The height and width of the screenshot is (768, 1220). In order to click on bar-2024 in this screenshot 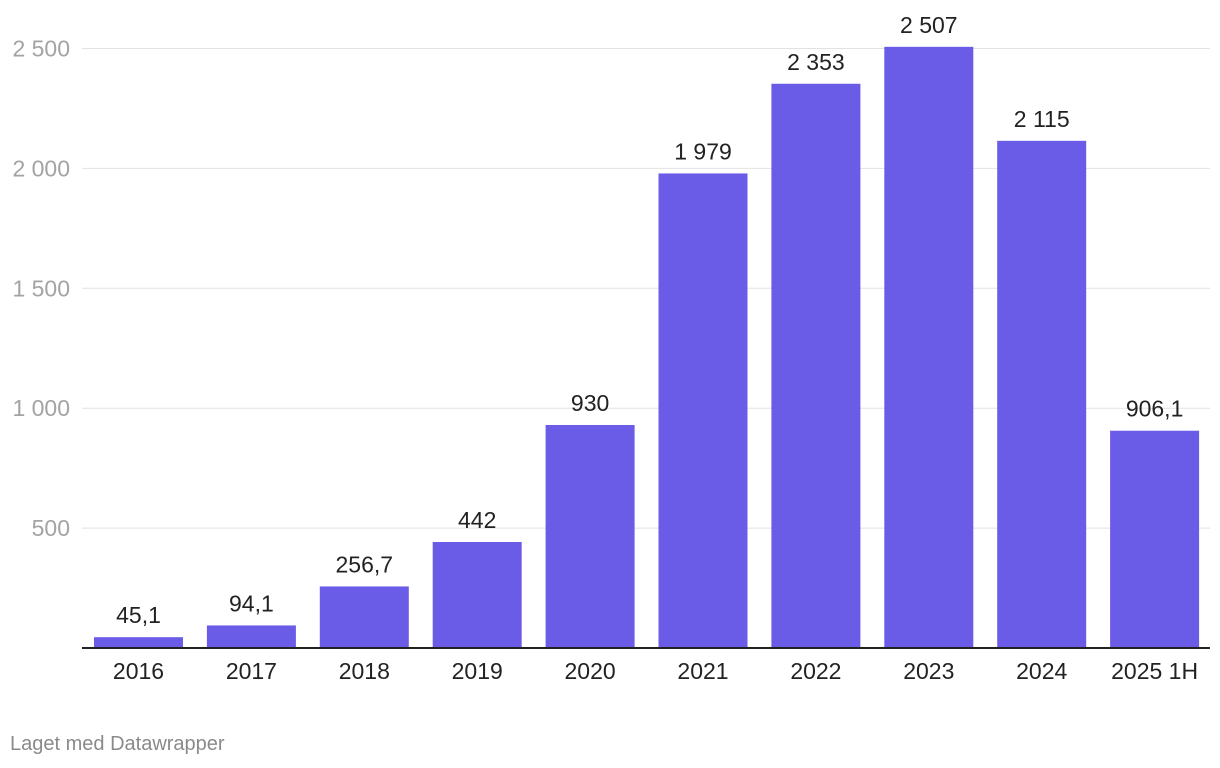, I will do `click(1042, 394)`.